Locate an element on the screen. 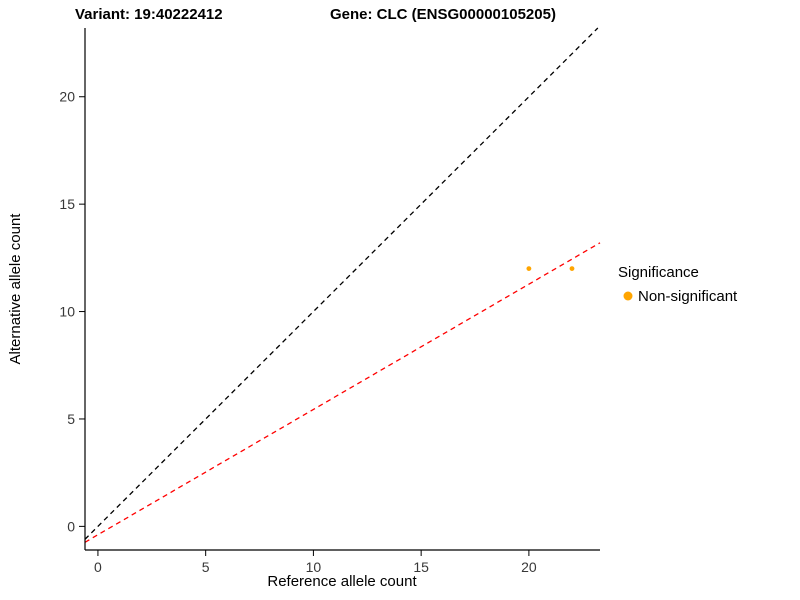  legend-key-dot is located at coordinates (628, 296).